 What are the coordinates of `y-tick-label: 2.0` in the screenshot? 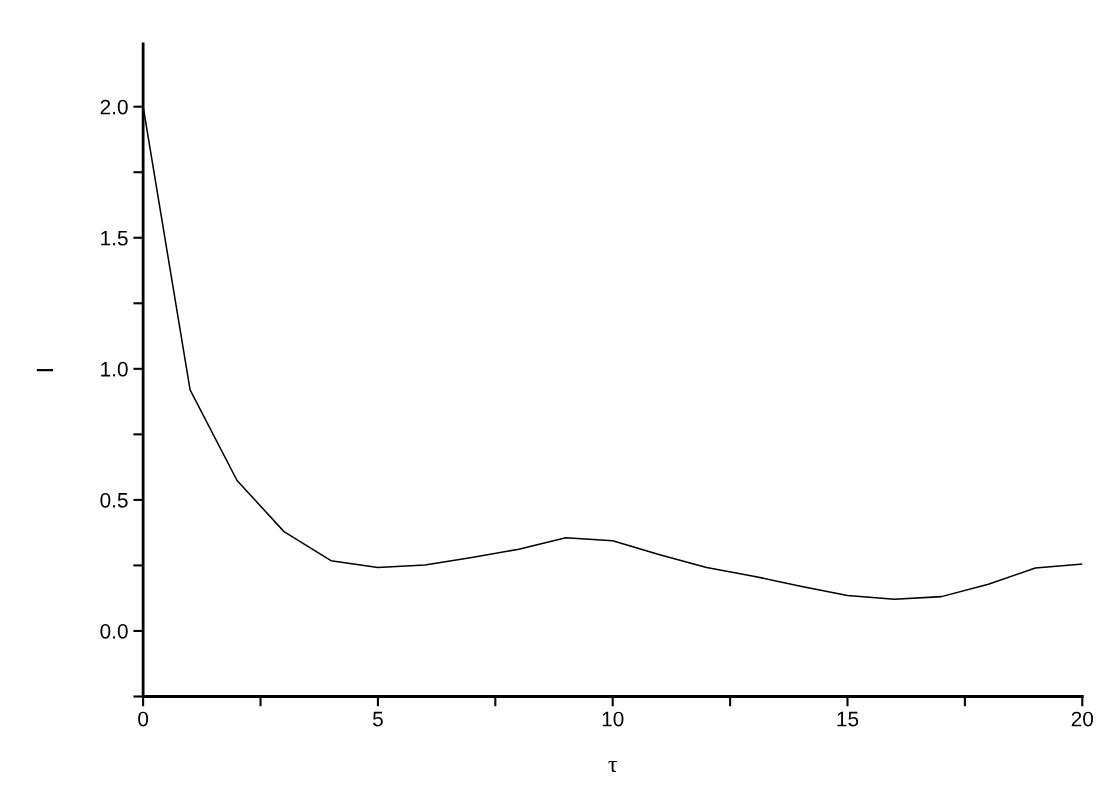 It's located at (114, 107).